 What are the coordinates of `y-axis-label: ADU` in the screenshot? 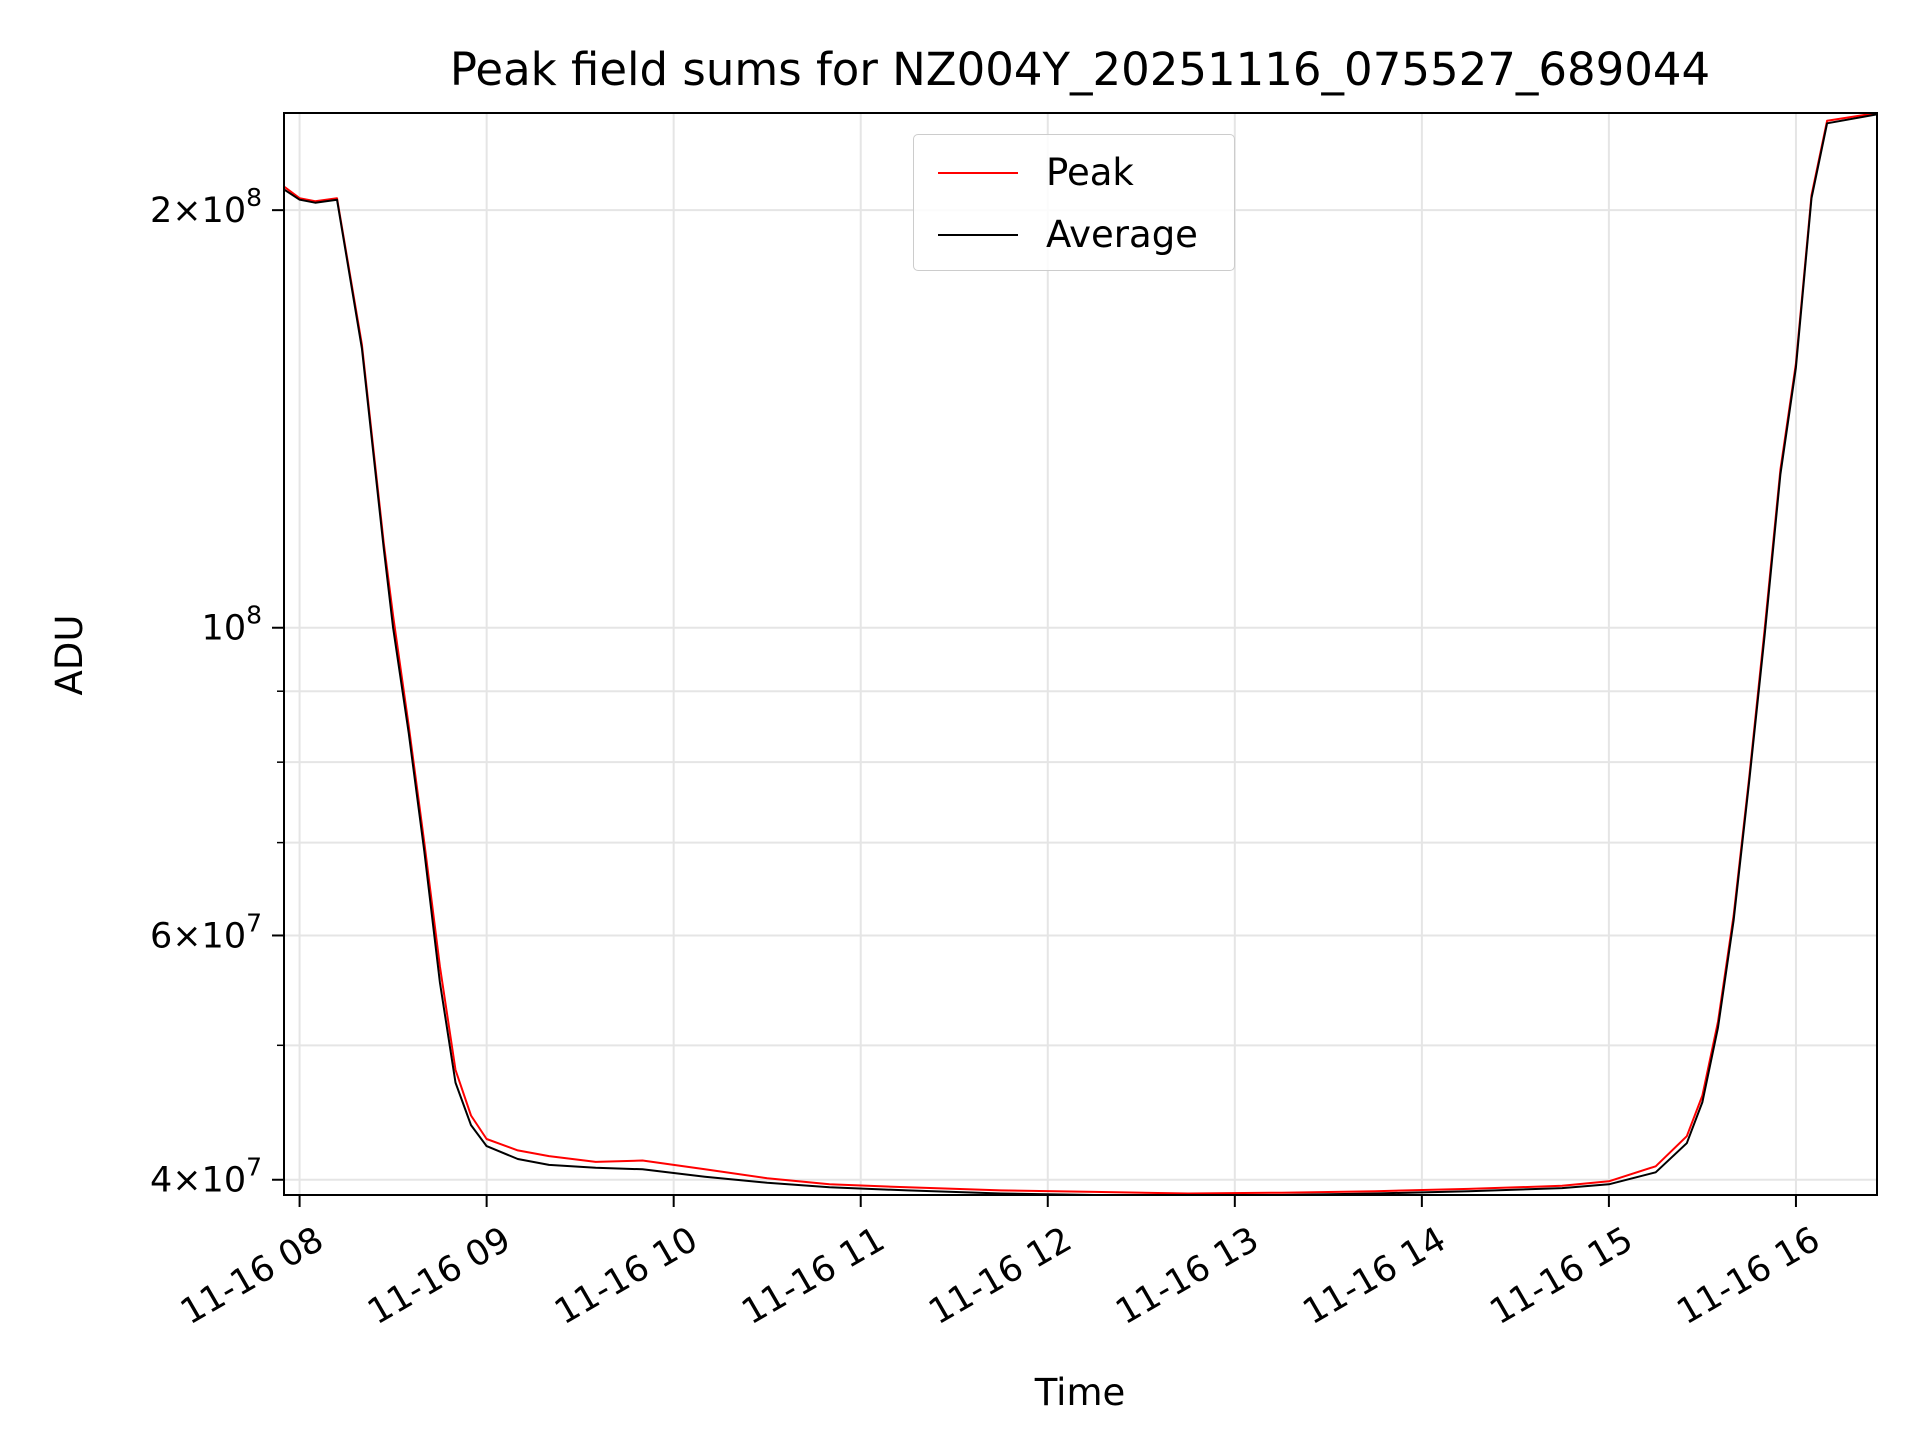 It's located at (69, 655).